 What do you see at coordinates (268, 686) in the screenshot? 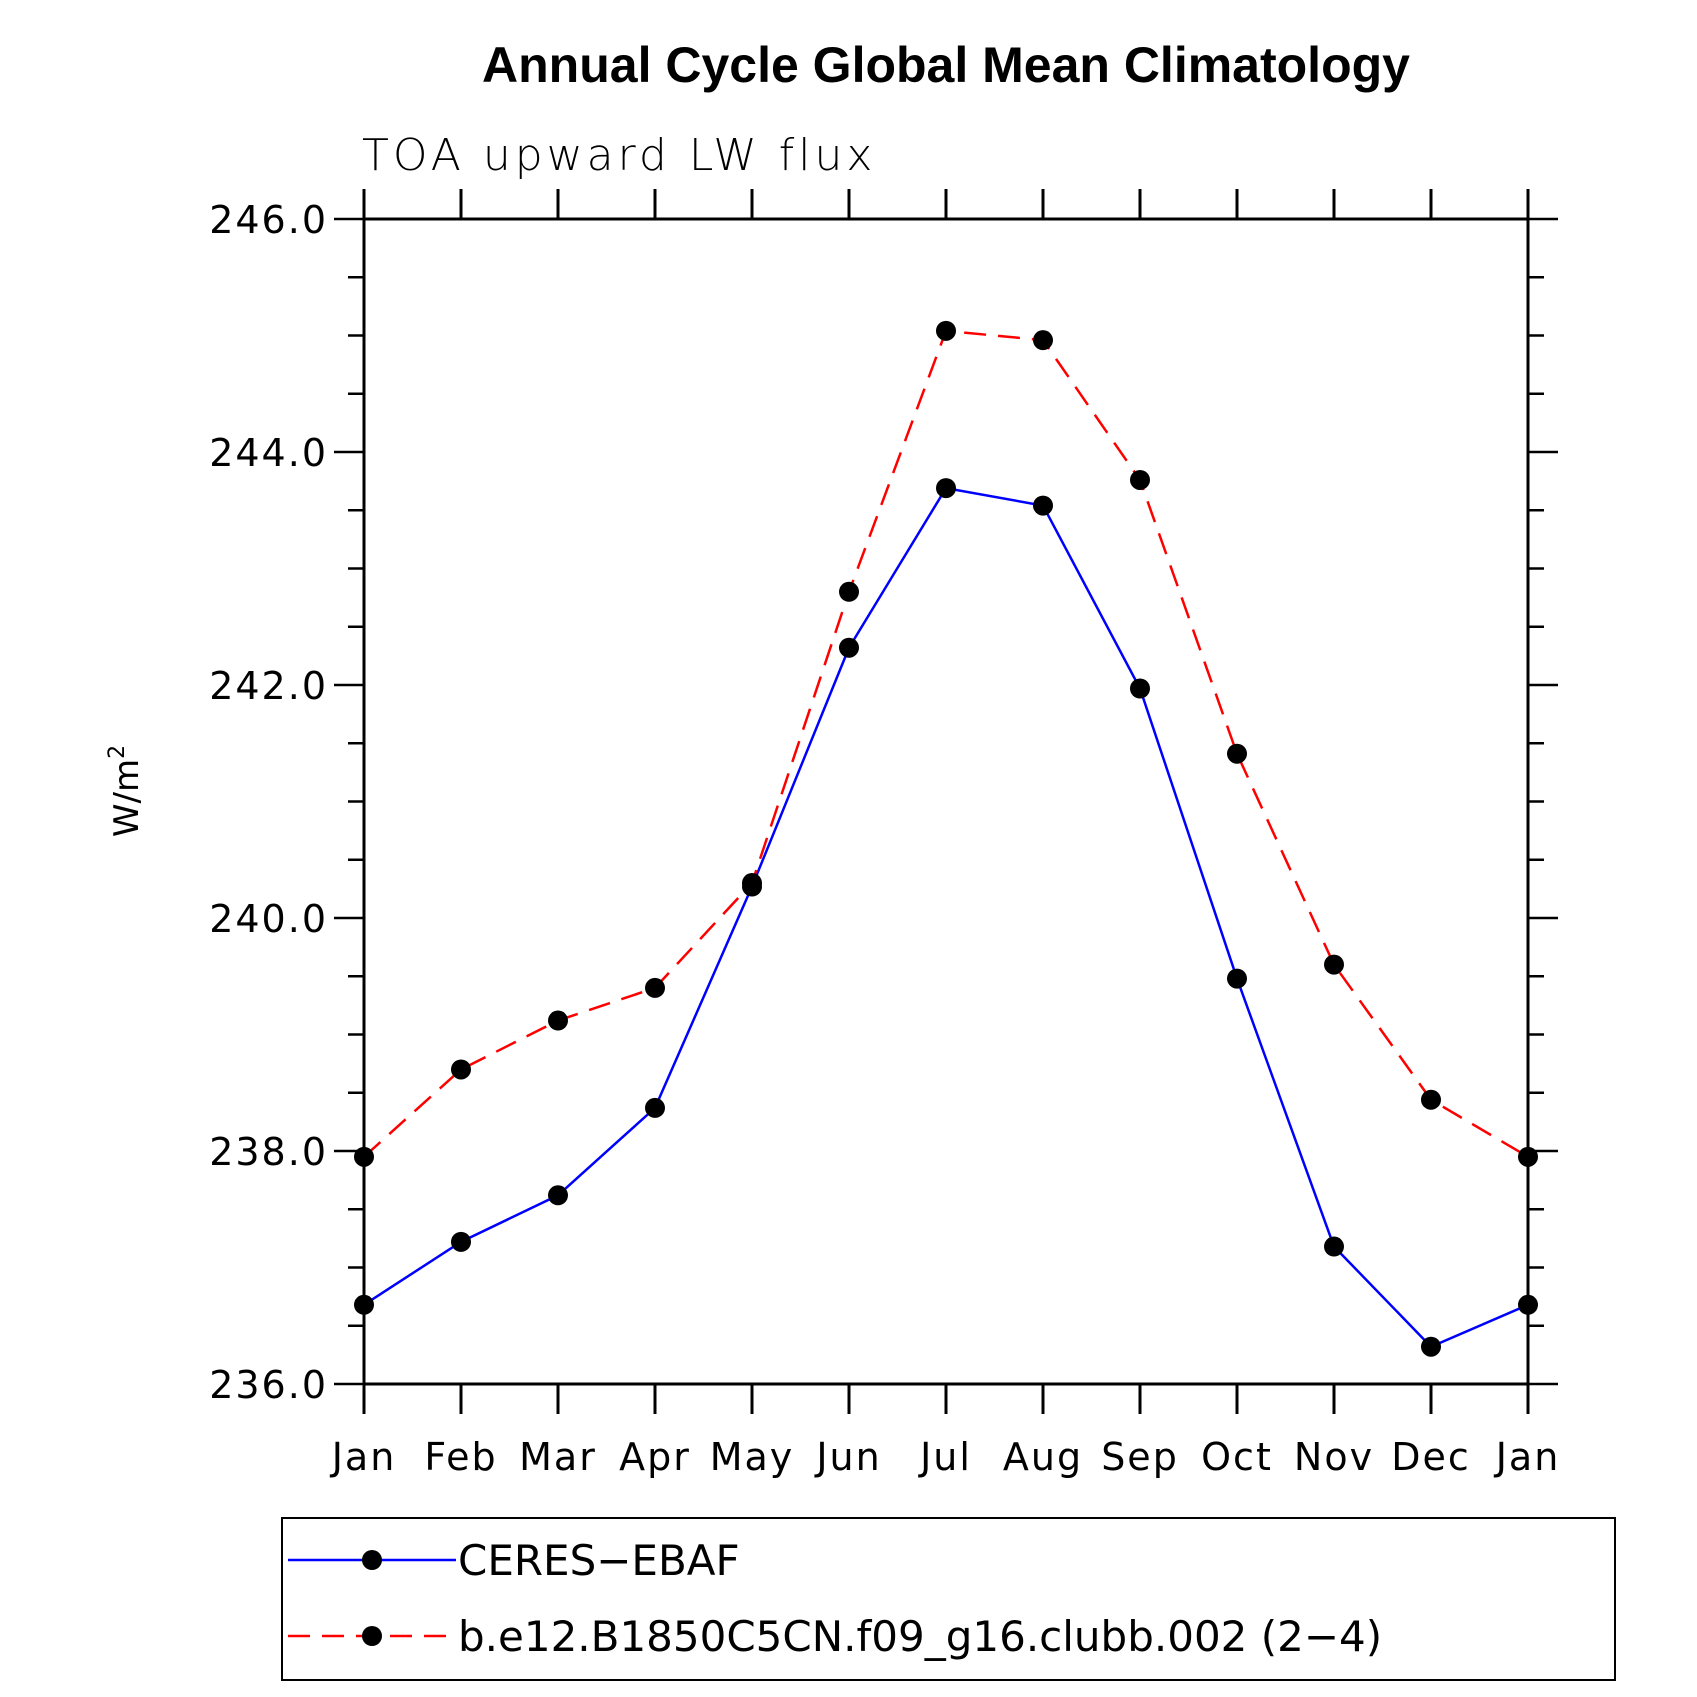
I see `y-tick-label: 242.0` at bounding box center [268, 686].